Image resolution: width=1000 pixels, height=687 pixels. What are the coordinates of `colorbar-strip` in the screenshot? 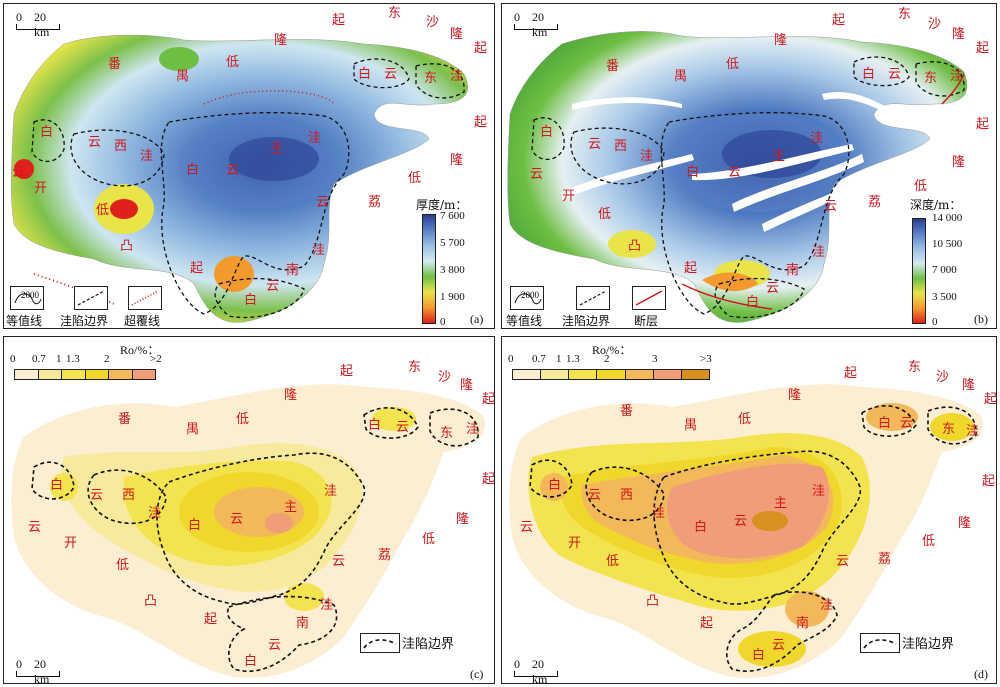 It's located at (429, 269).